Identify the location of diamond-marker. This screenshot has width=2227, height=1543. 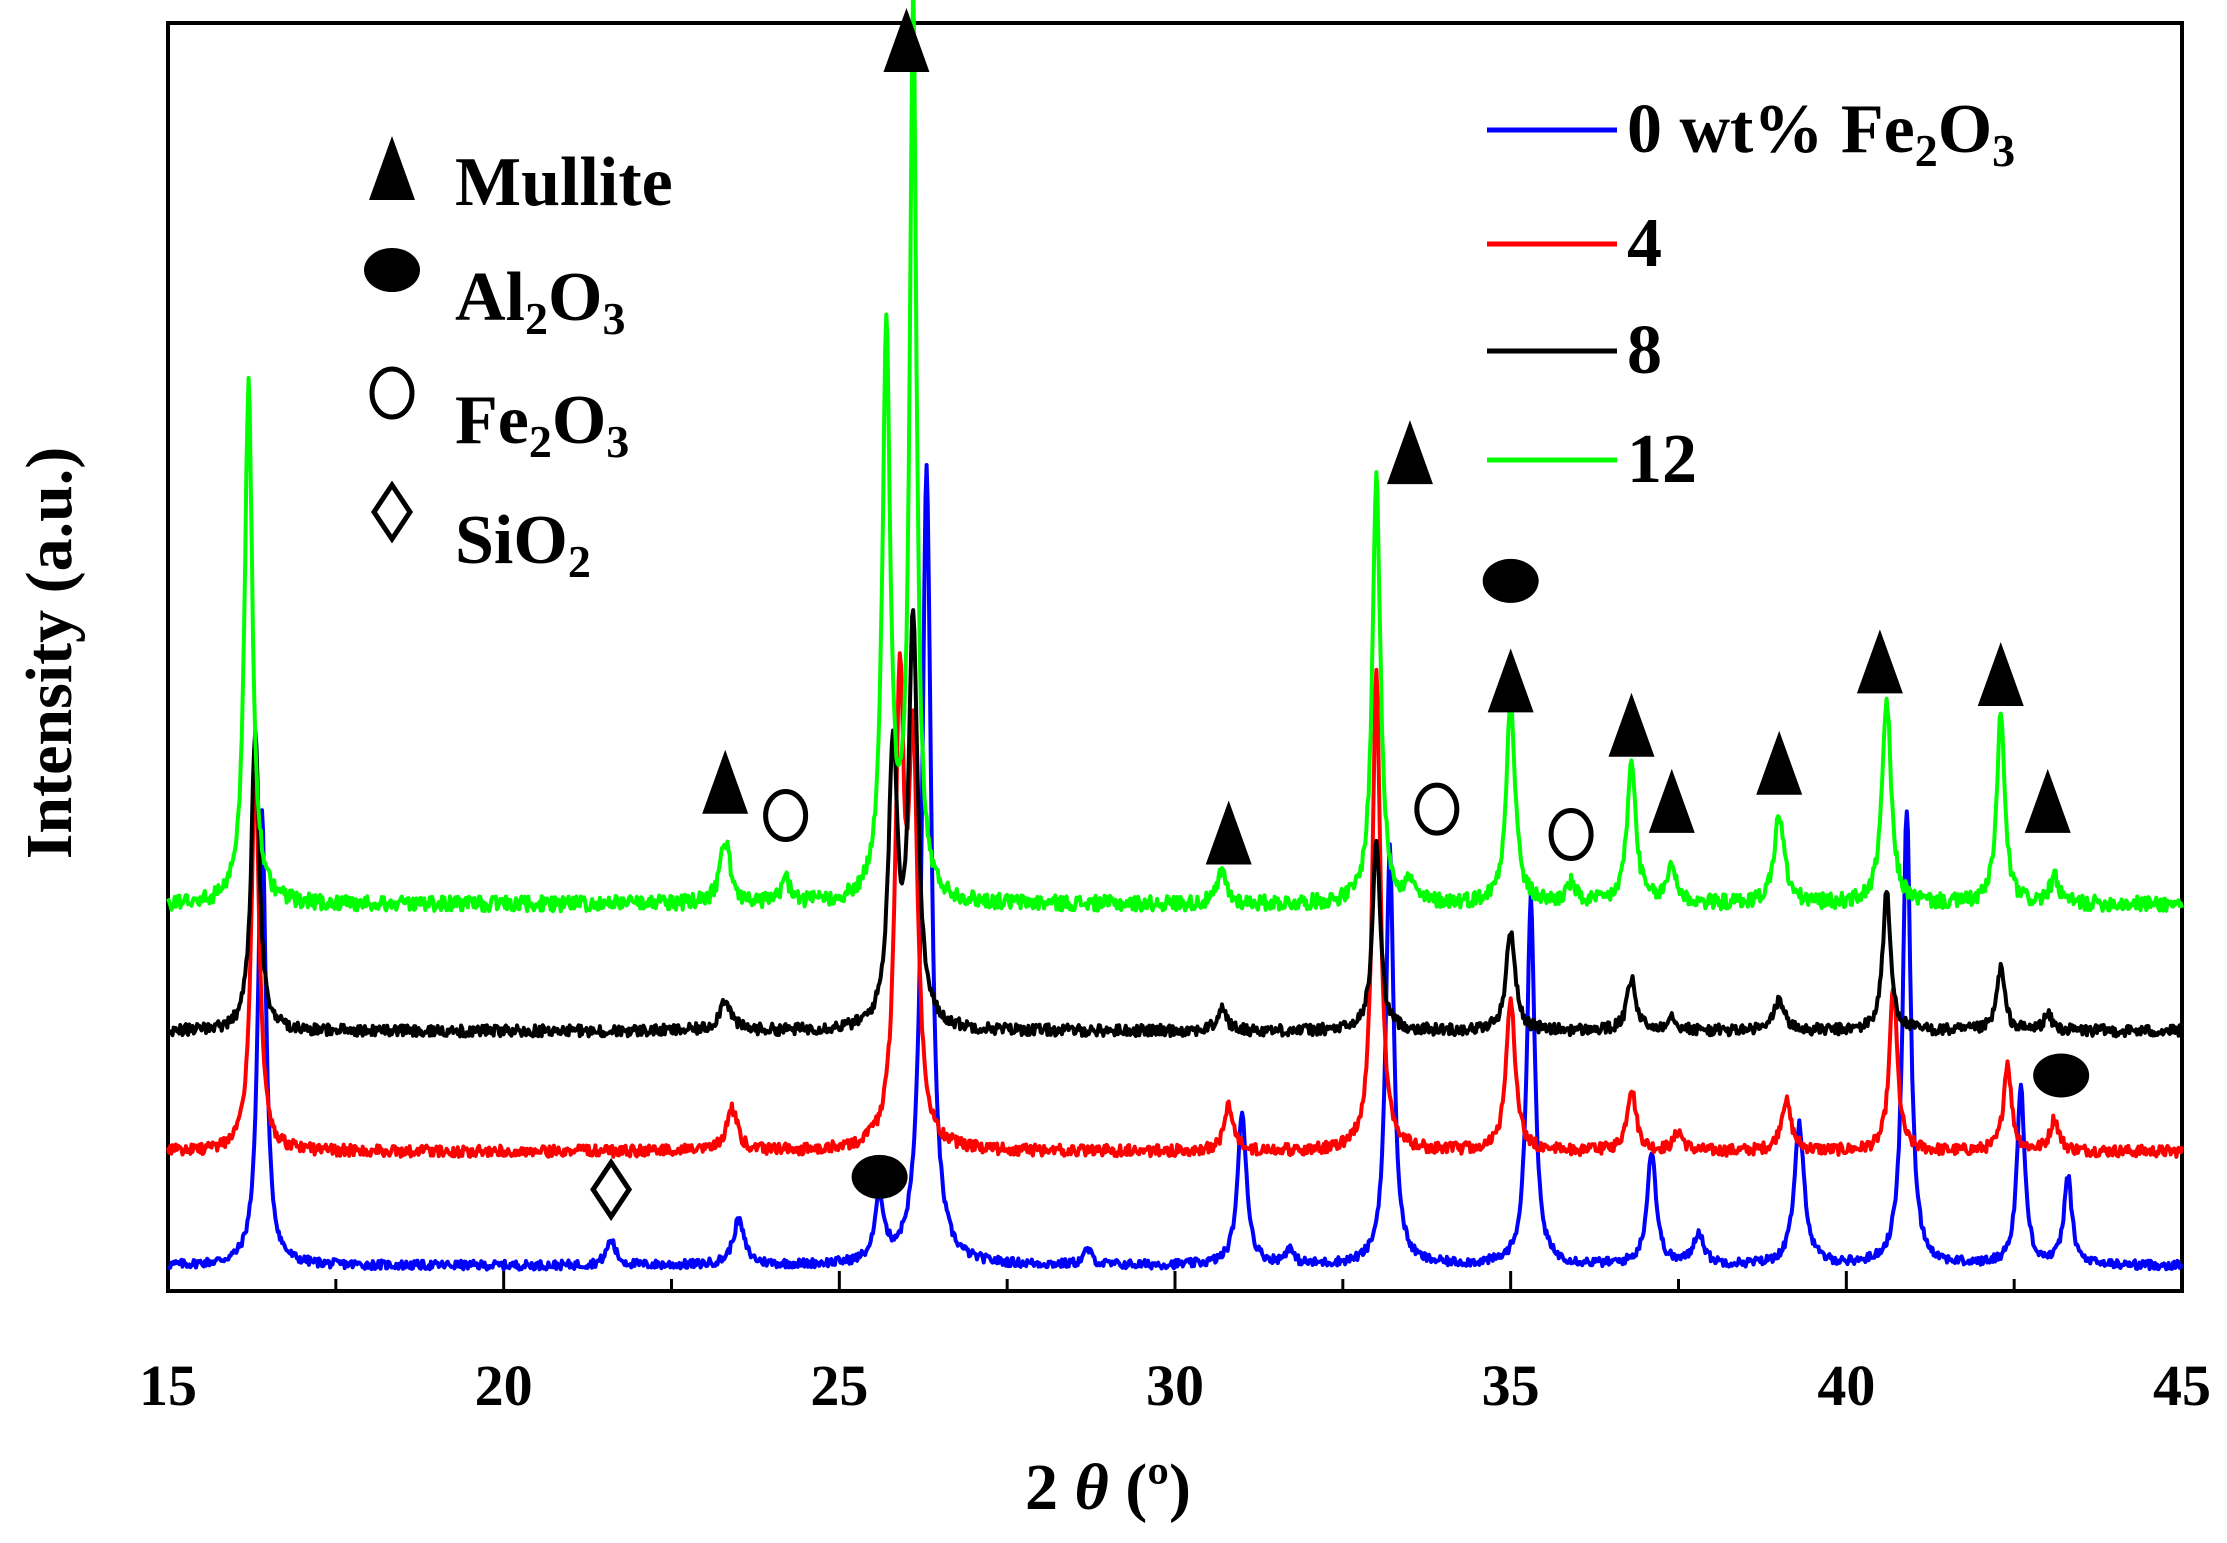
(611, 1190).